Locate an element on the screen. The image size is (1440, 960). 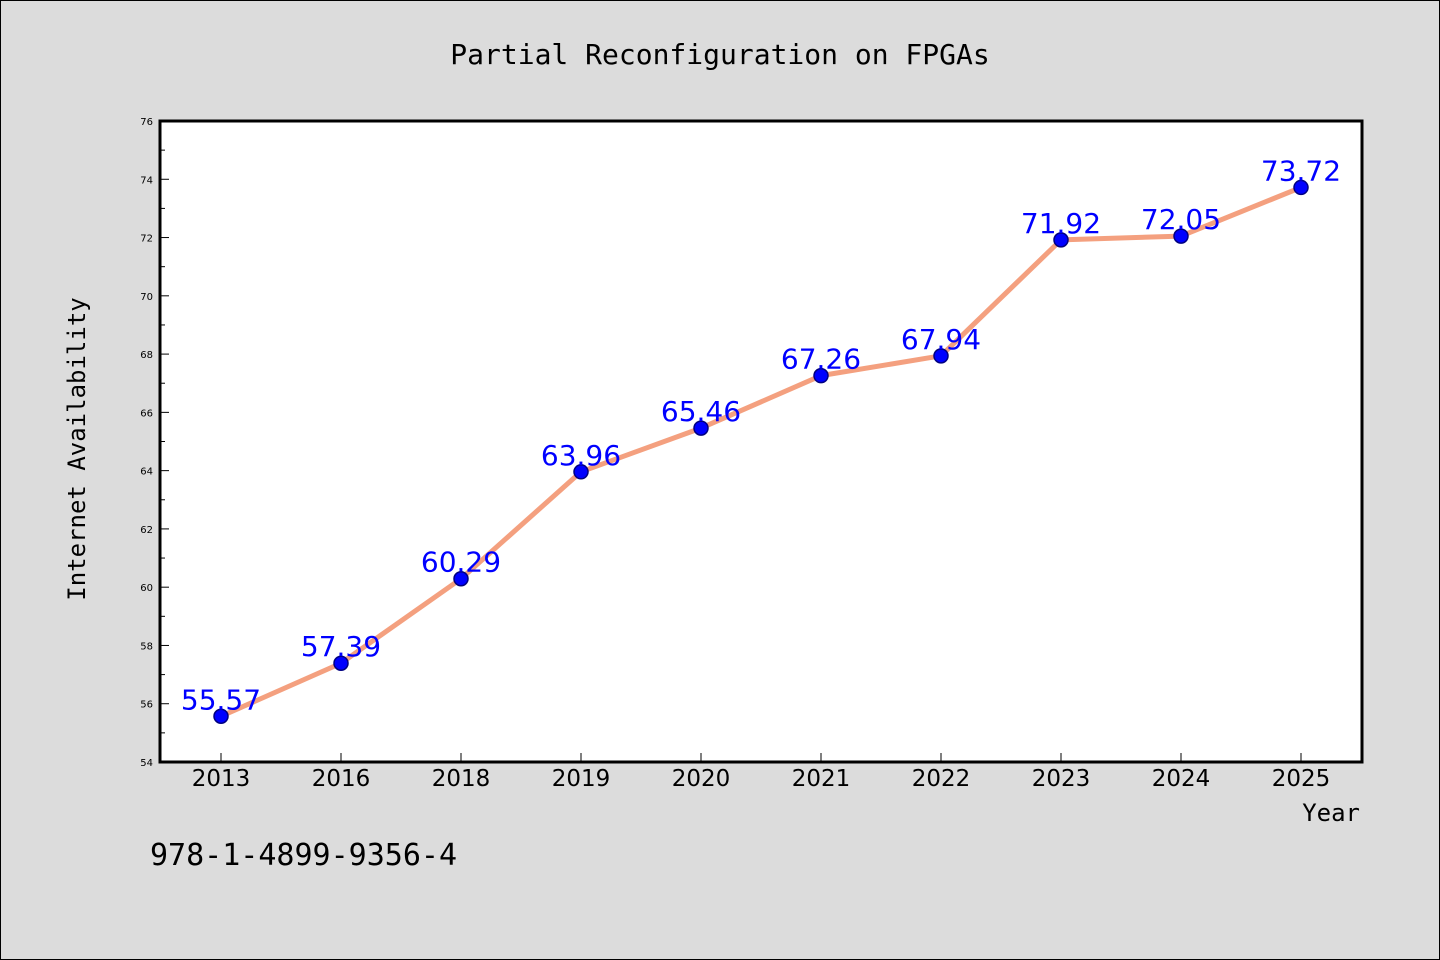
y-tick-label: 62 is located at coordinates (146, 530).